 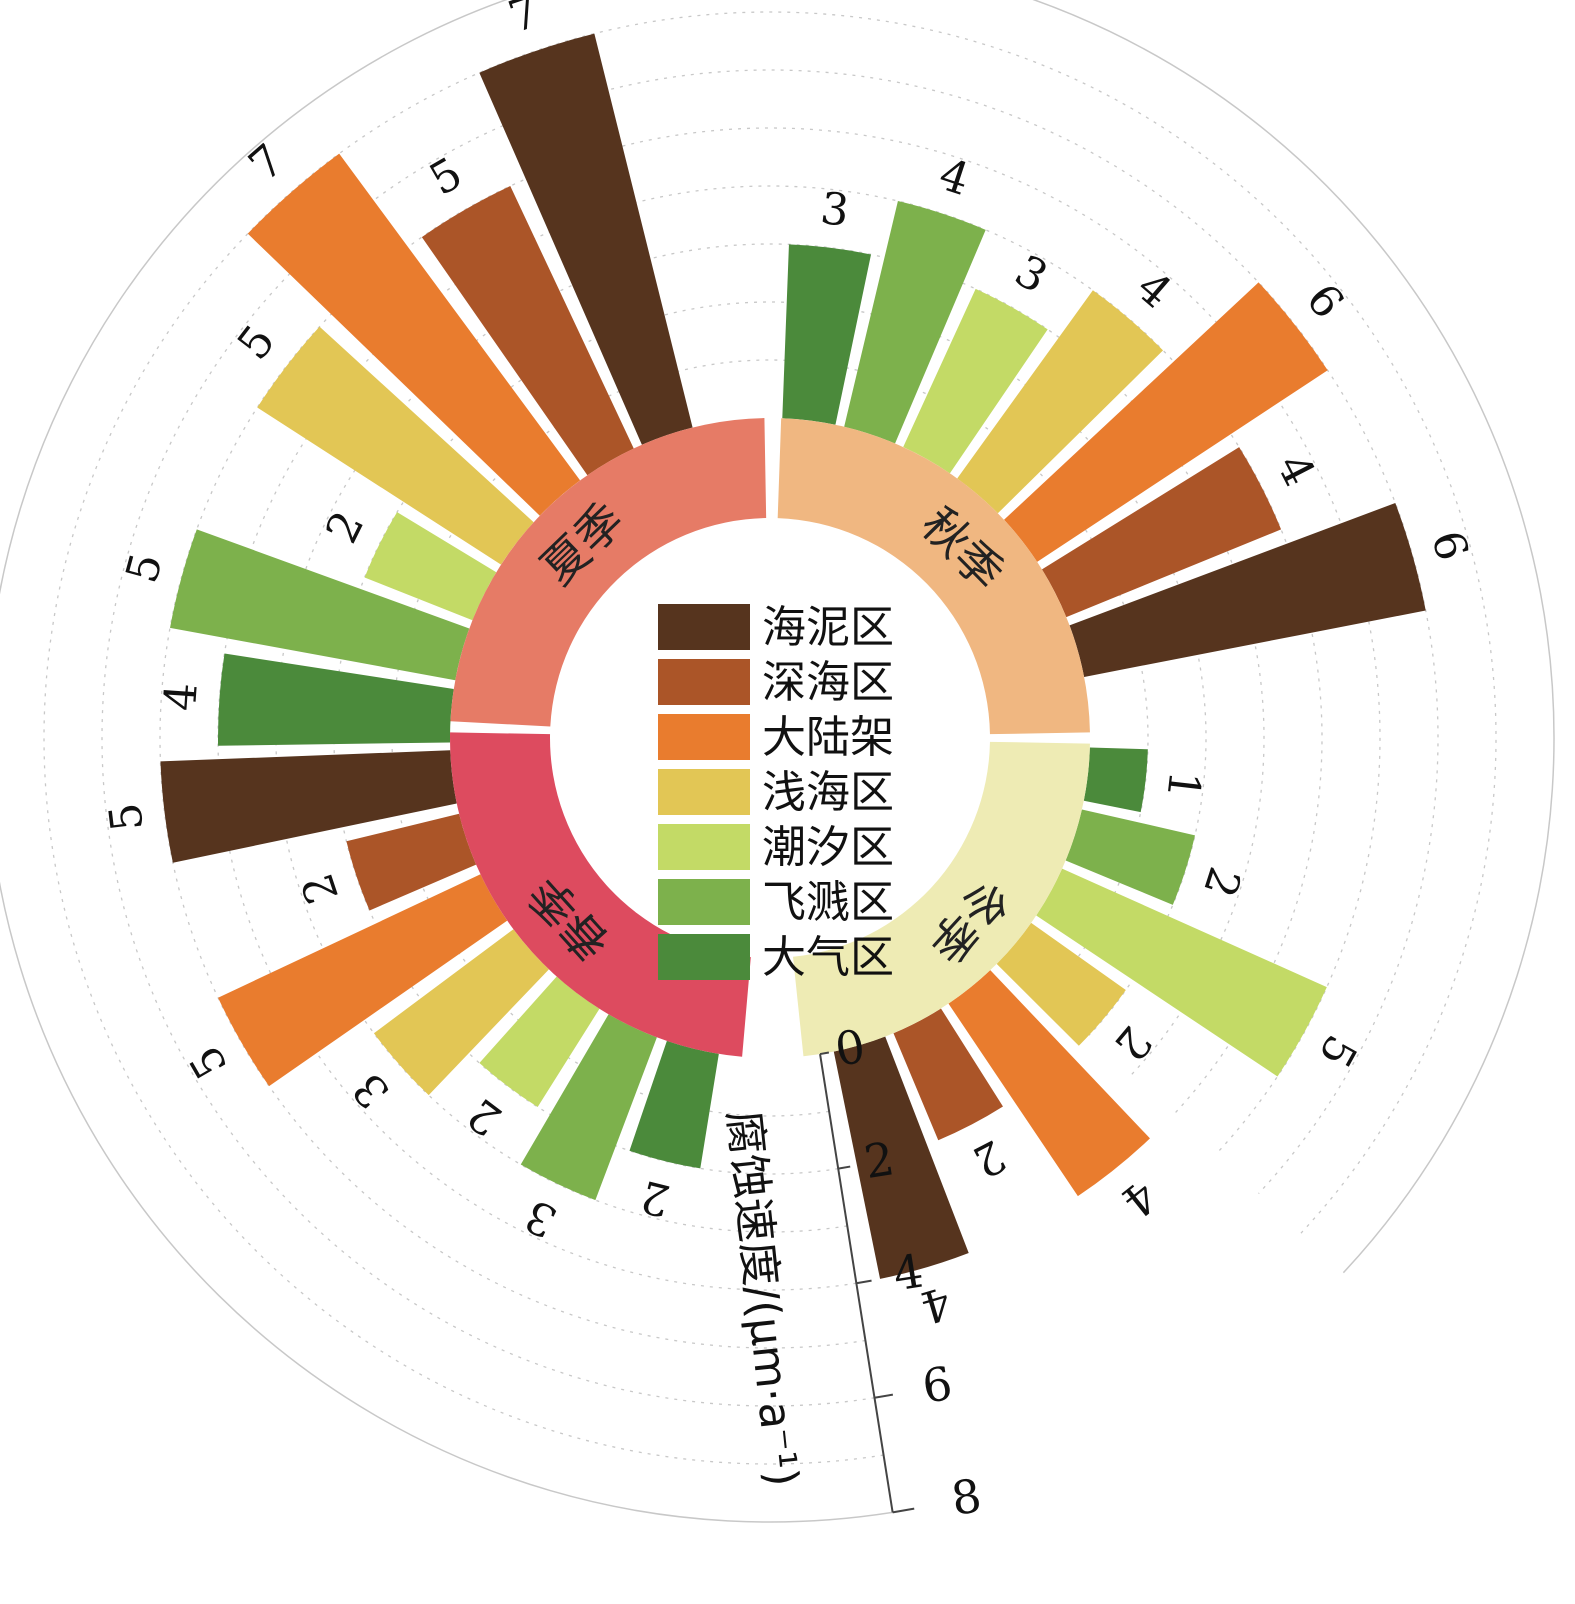 I want to click on axis-title: 腐蚀速度/(μm·a⁻¹), so click(x=762, y=1298).